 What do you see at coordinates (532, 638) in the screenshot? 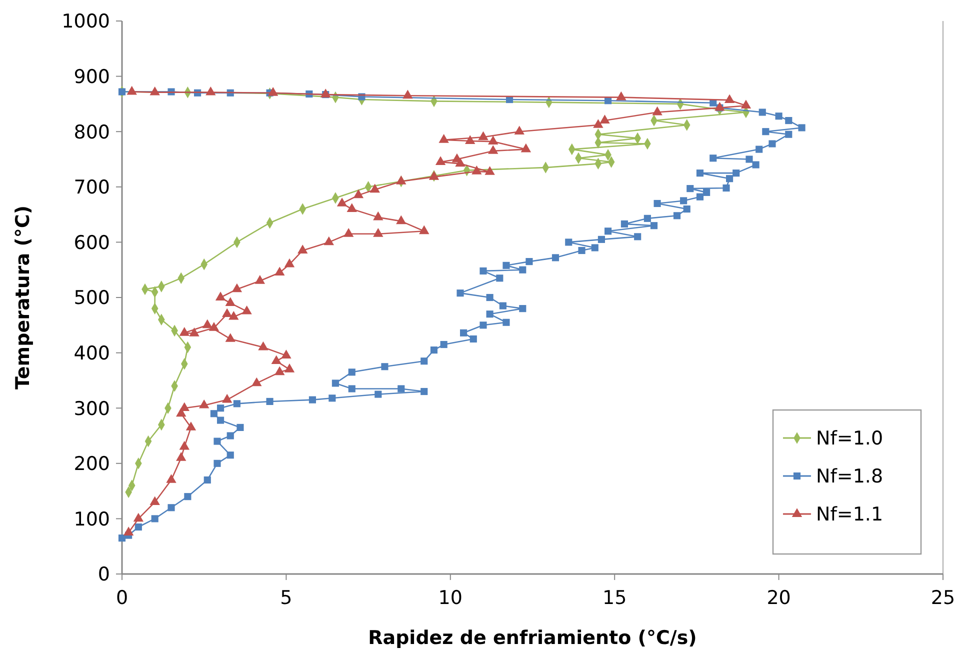
I see `x-axis-title: Rapidez de enfriamiento (°C/s)` at bounding box center [532, 638].